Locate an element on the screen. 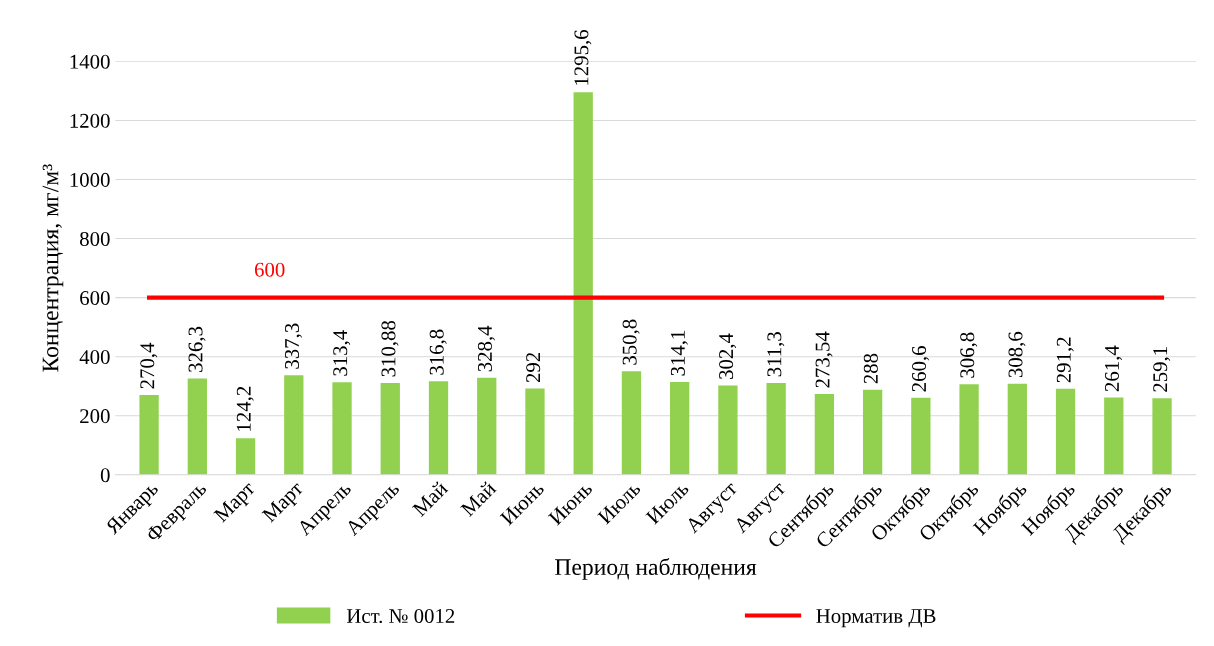 This screenshot has width=1214, height=646. y-tick-label: 600 is located at coordinates (95, 298).